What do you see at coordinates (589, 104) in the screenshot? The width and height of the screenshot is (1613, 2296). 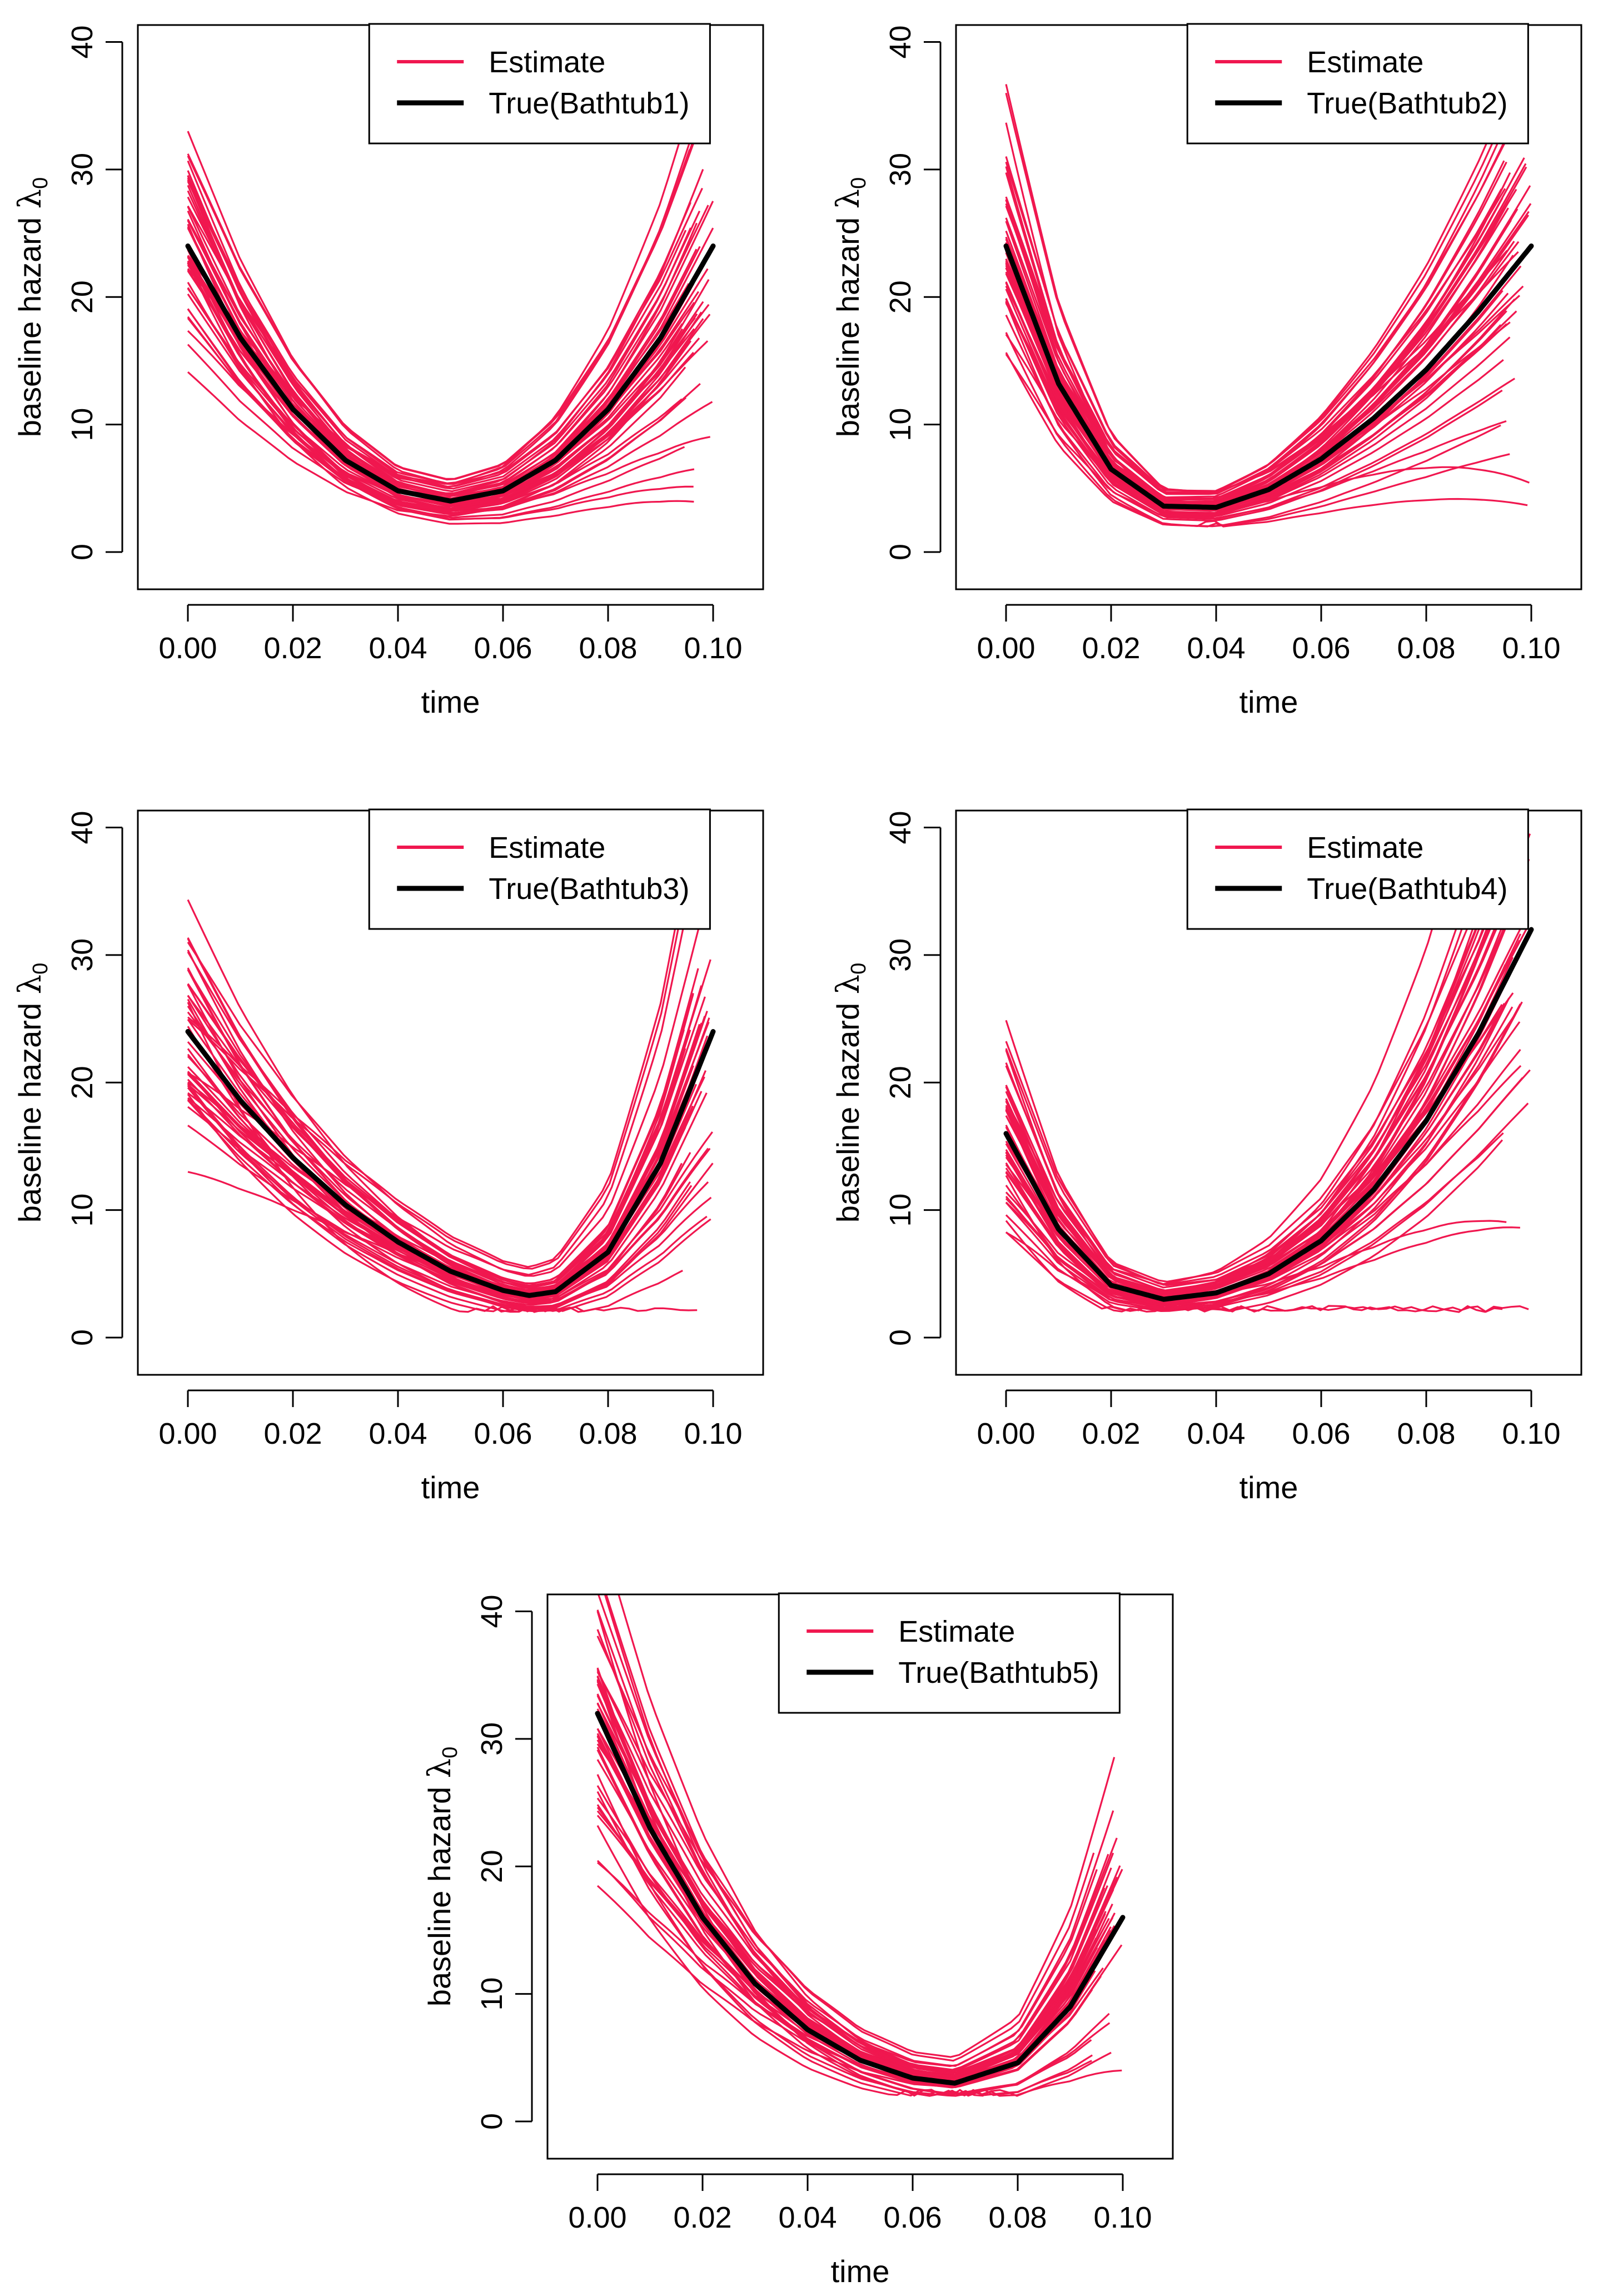 I see `legend-label: True(Bathtub1)` at bounding box center [589, 104].